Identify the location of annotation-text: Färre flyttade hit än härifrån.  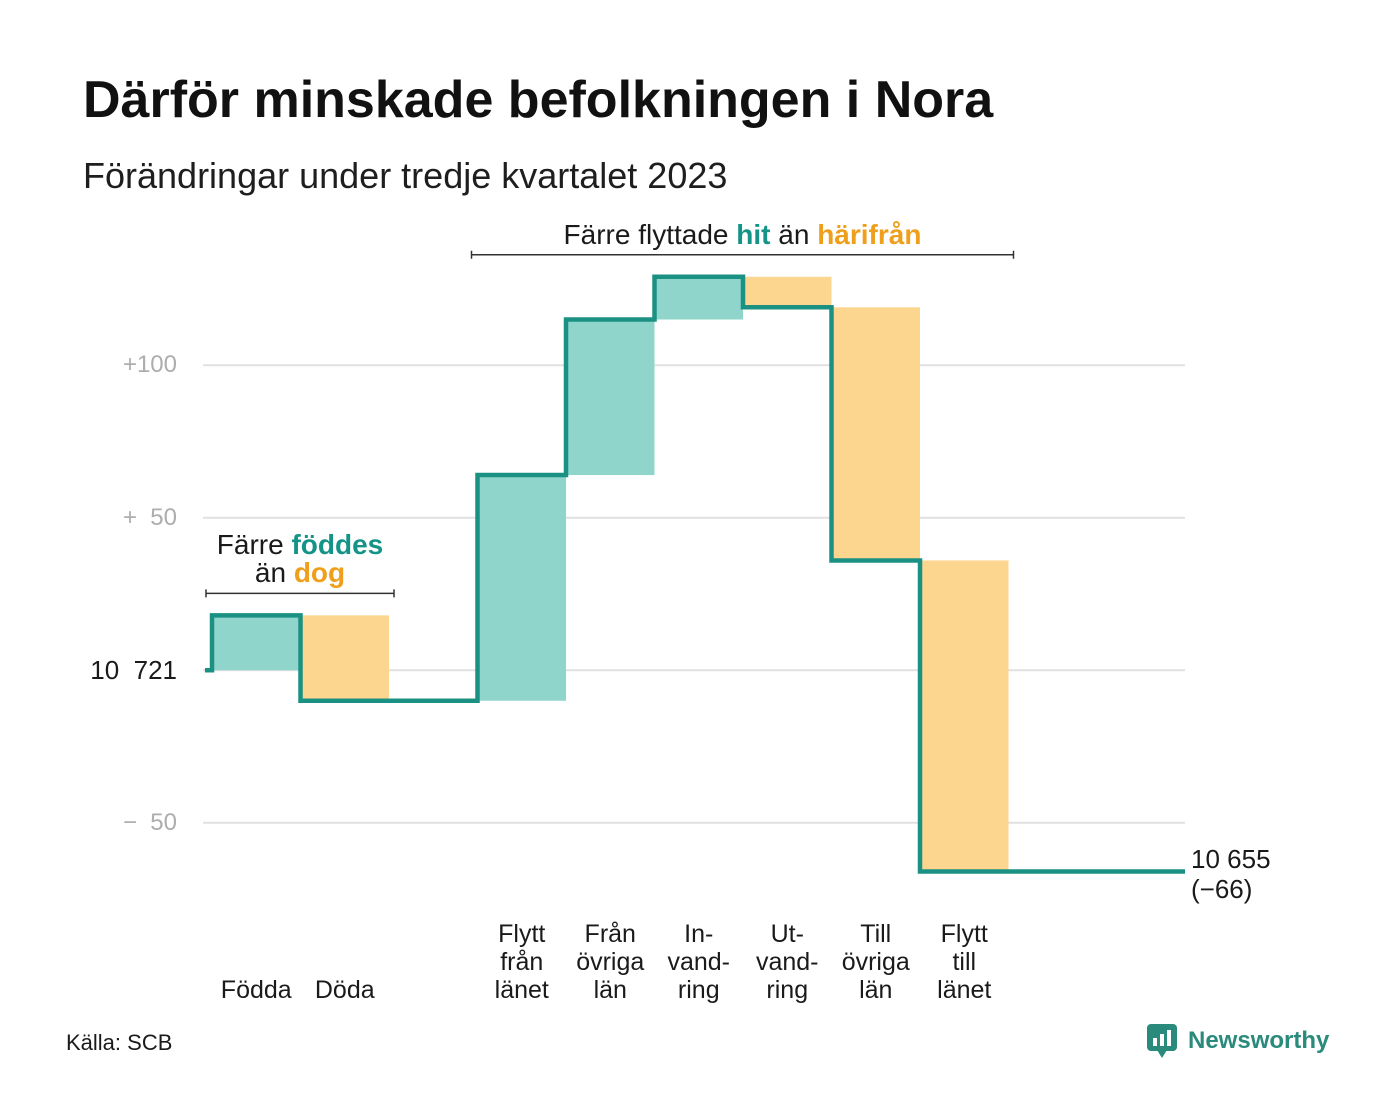
(743, 234).